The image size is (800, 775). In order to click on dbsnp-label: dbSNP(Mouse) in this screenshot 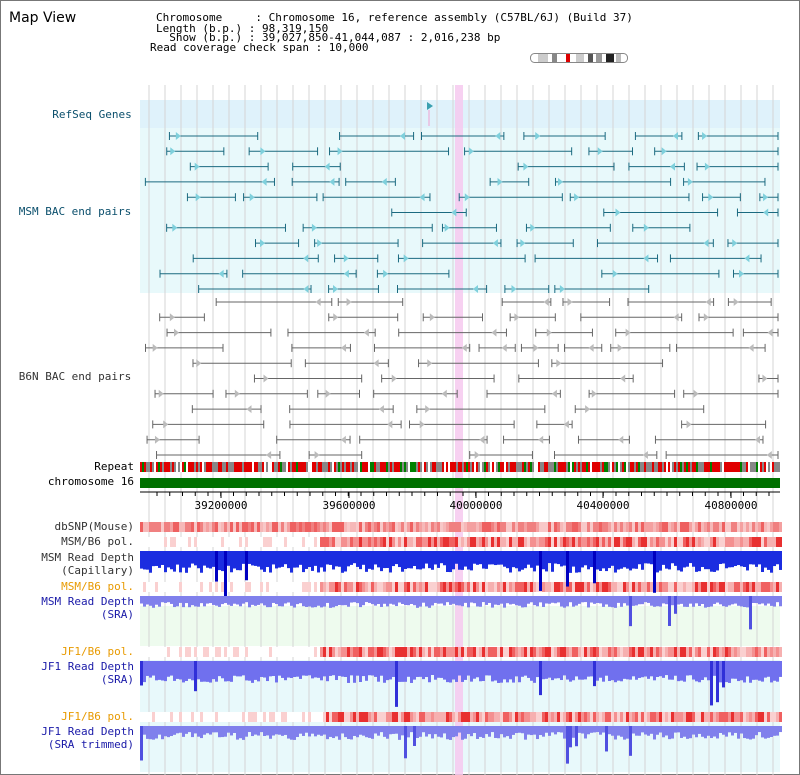, I will do `click(94, 526)`.